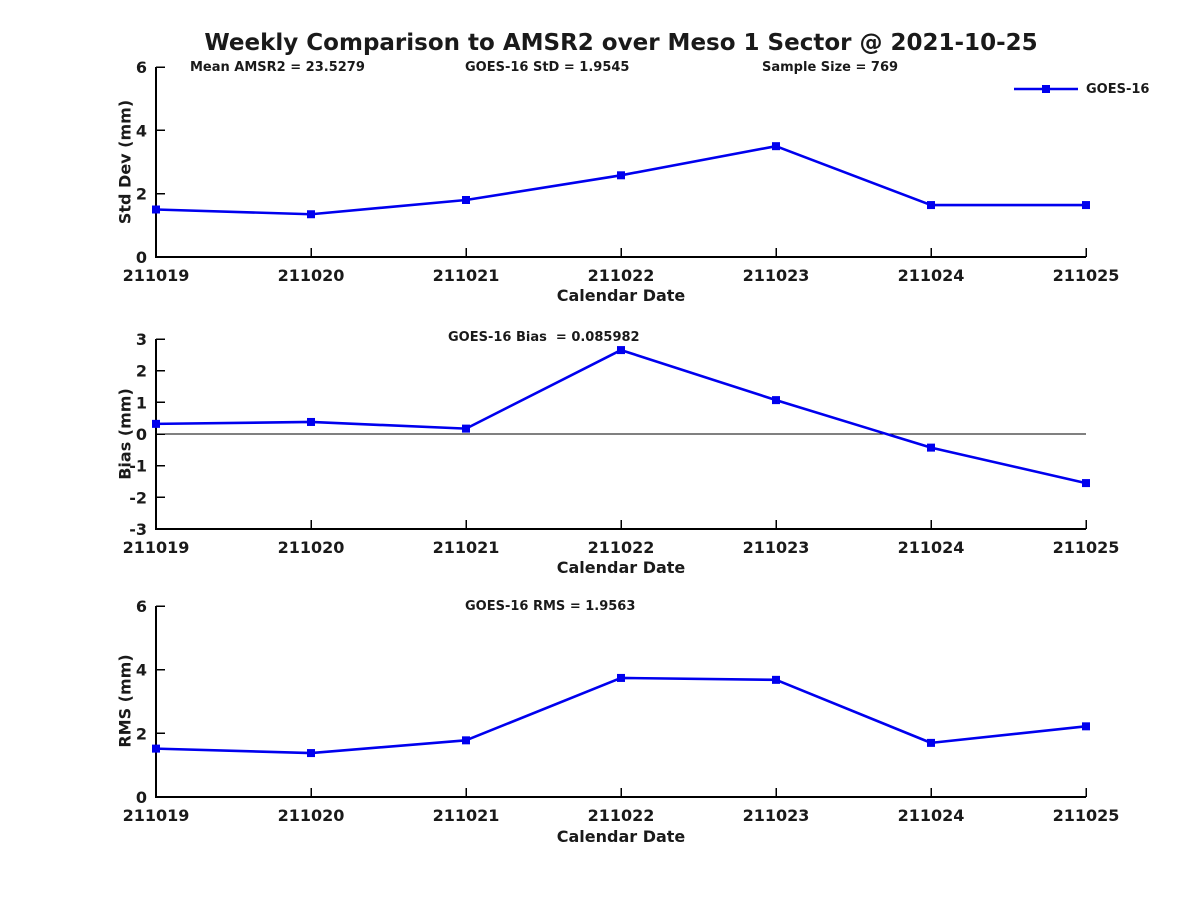 The image size is (1200, 900). What do you see at coordinates (1081, 89) in the screenshot?
I see `legend: GOES-16` at bounding box center [1081, 89].